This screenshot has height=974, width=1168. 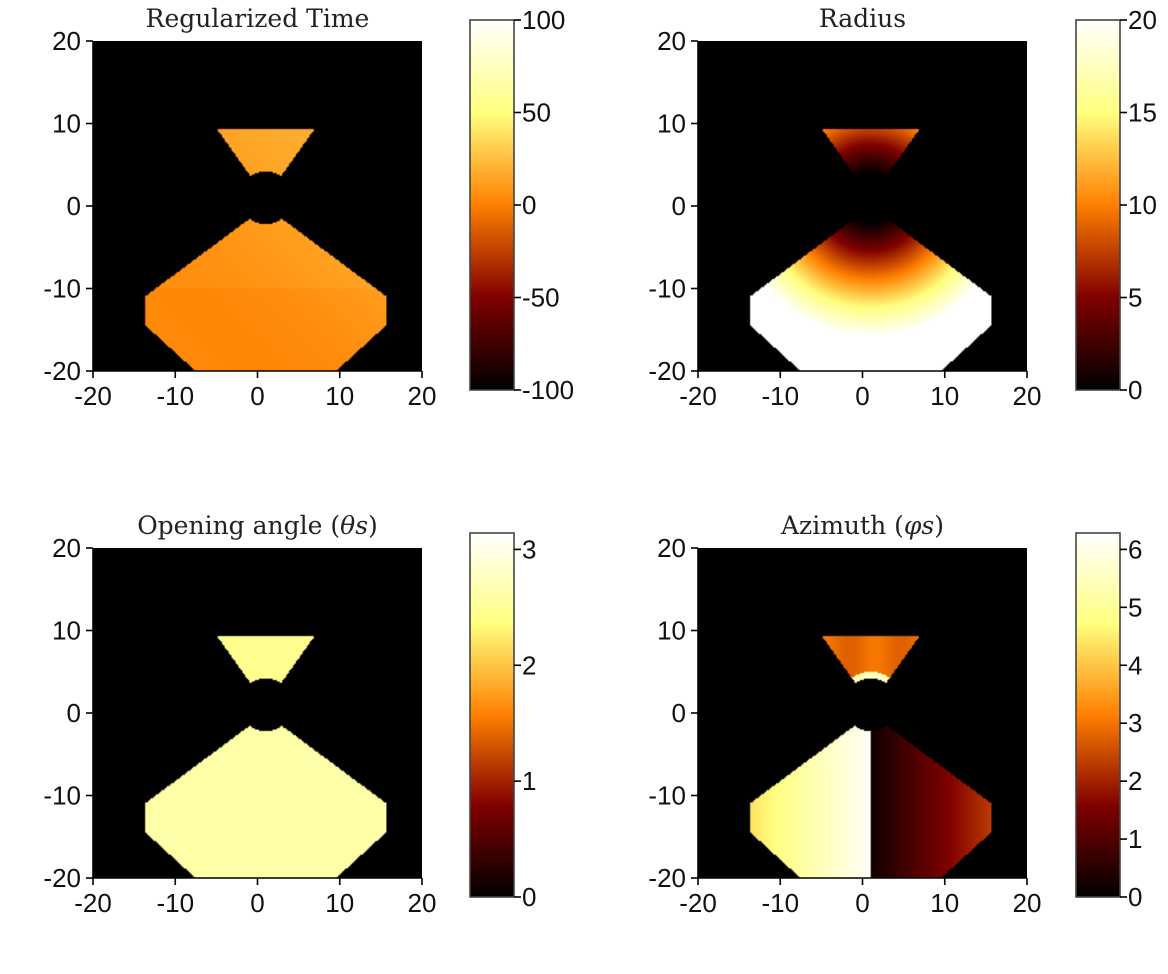 I want to click on panel-title: Regularized Time, so click(x=258, y=18).